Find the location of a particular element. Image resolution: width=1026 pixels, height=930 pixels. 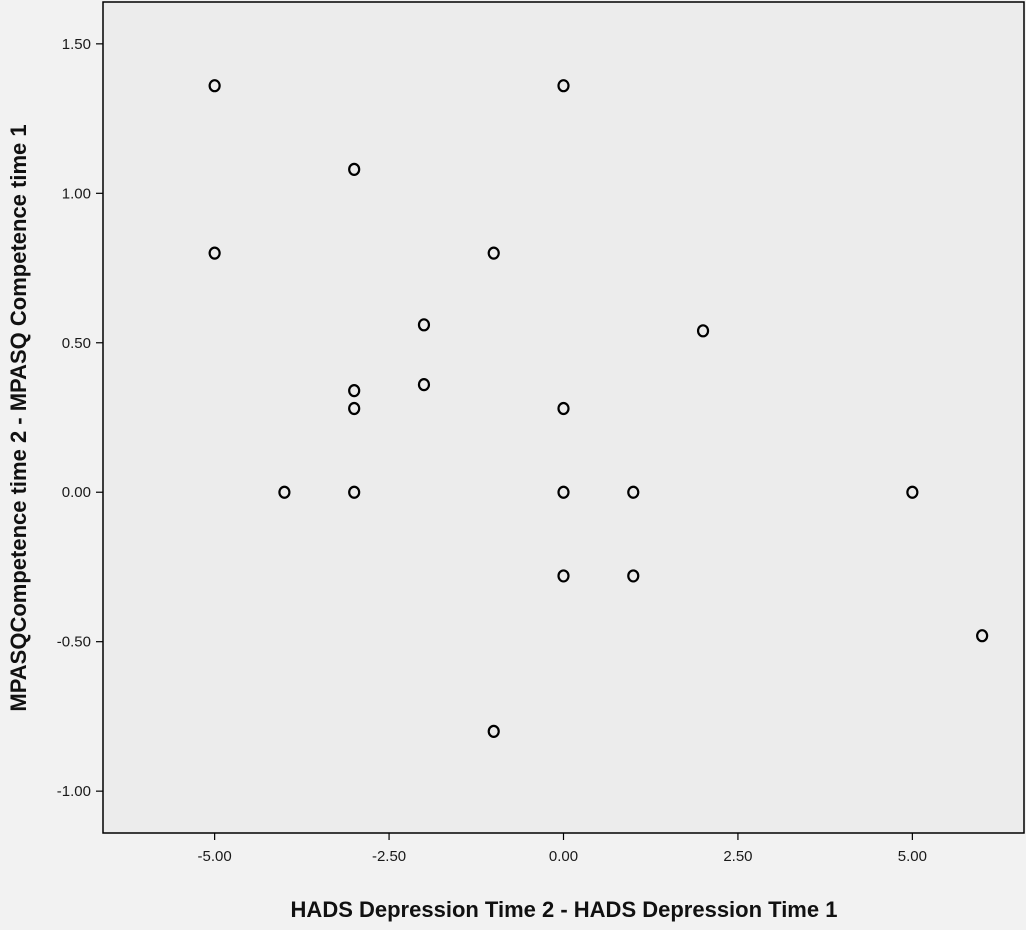

x-tick-label: -5.00 is located at coordinates (215, 856).